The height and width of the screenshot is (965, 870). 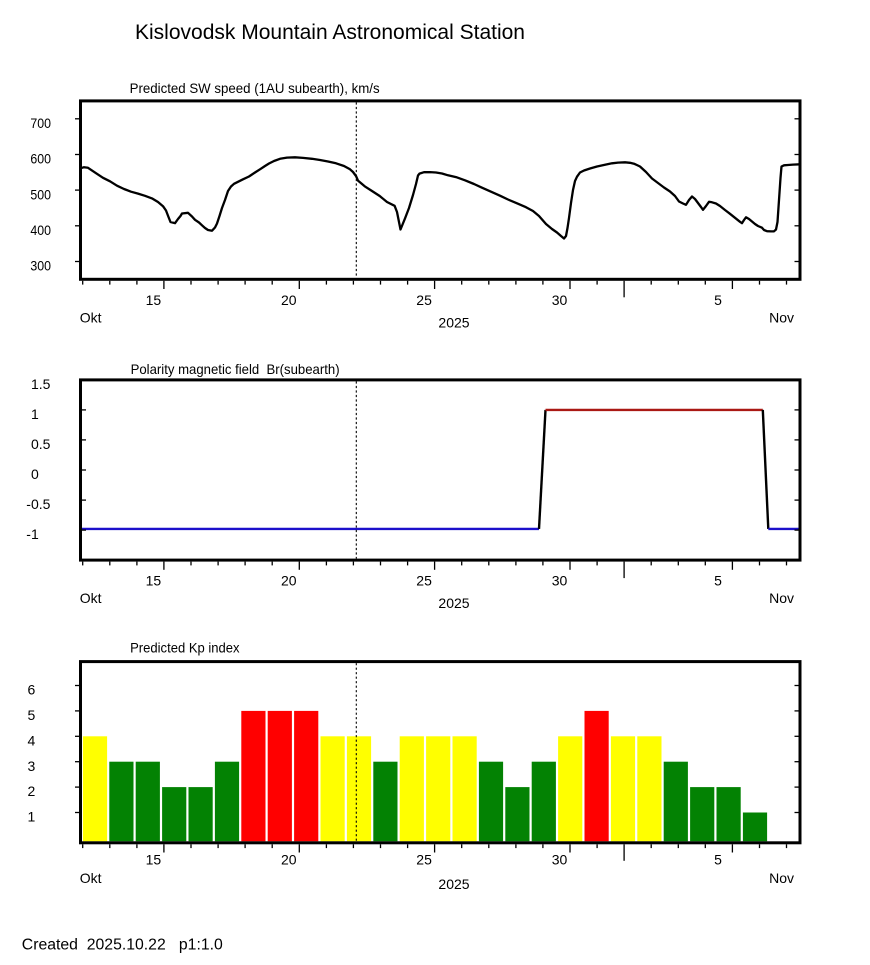 What do you see at coordinates (40, 266) in the screenshot?
I see `svg-text: 300` at bounding box center [40, 266].